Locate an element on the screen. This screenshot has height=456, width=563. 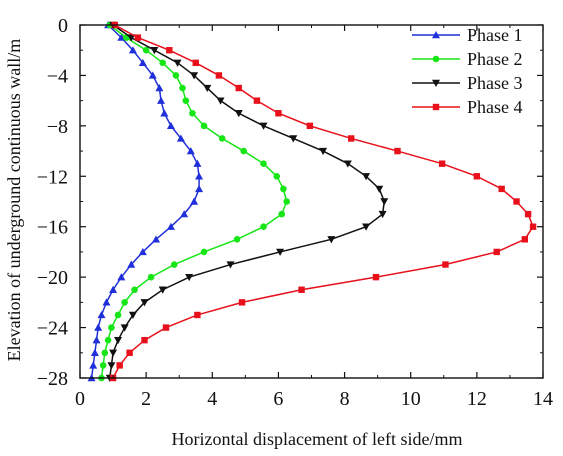
x-tick-label: 12 is located at coordinates (477, 399).